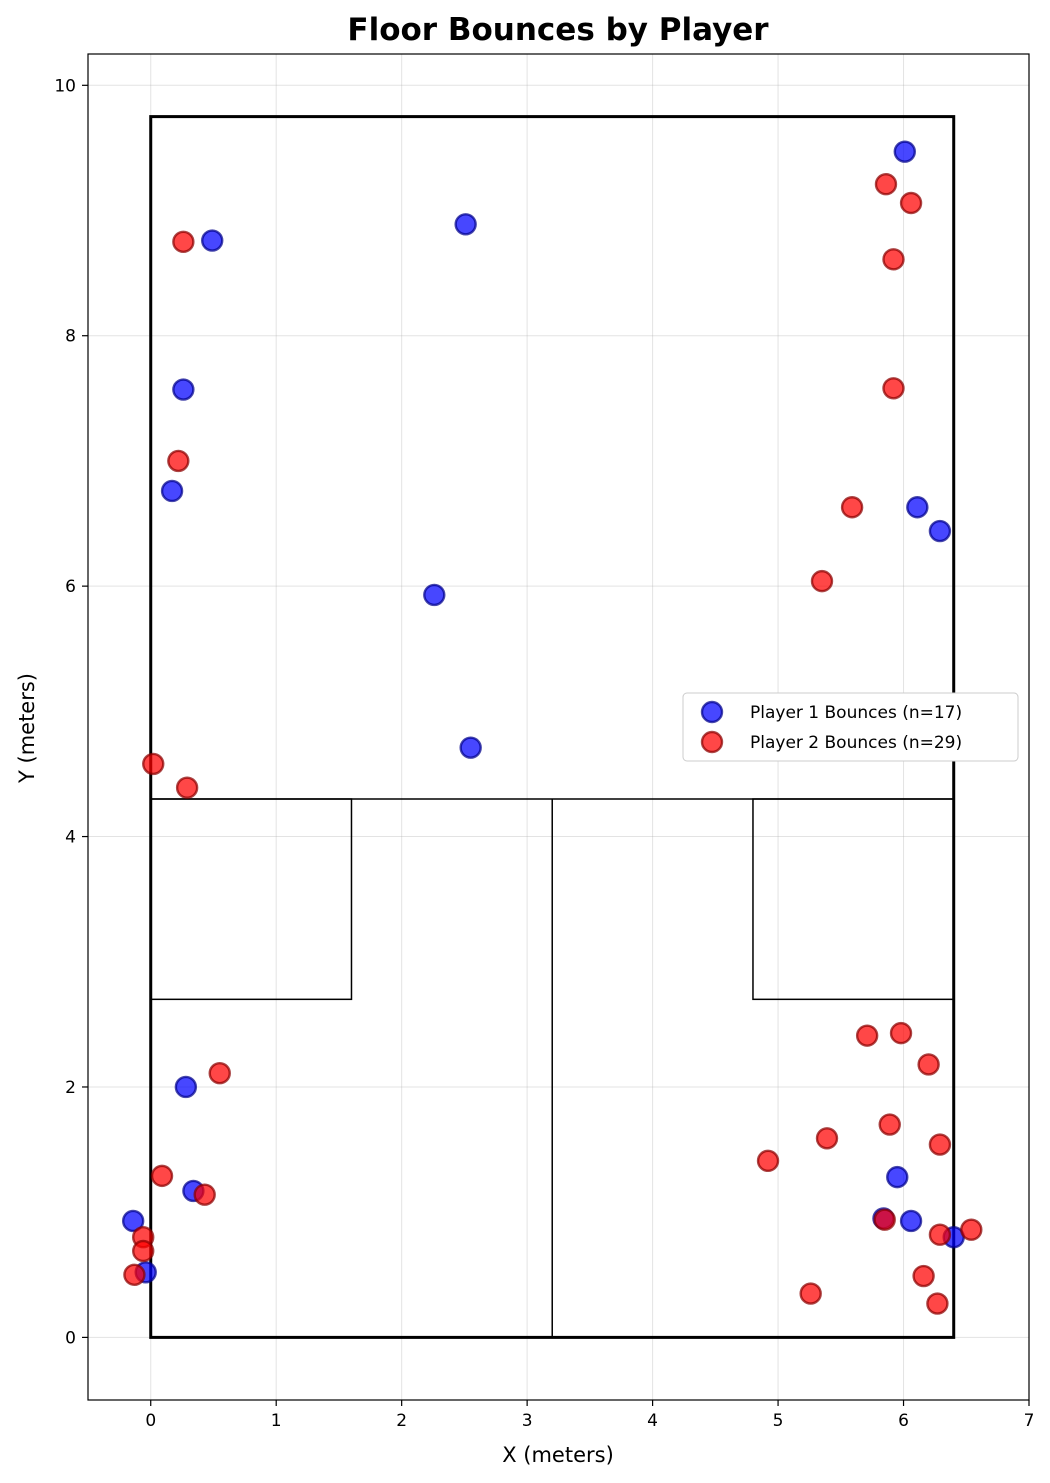  I want to click on x-tick-label: 5, so click(778, 1421).